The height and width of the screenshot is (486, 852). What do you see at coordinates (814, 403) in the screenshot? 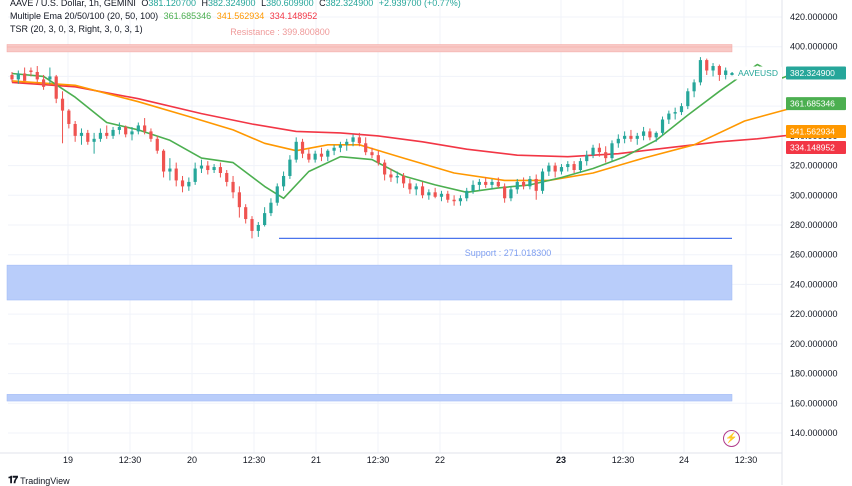
I see `y-tick-label: 160.000000` at bounding box center [814, 403].